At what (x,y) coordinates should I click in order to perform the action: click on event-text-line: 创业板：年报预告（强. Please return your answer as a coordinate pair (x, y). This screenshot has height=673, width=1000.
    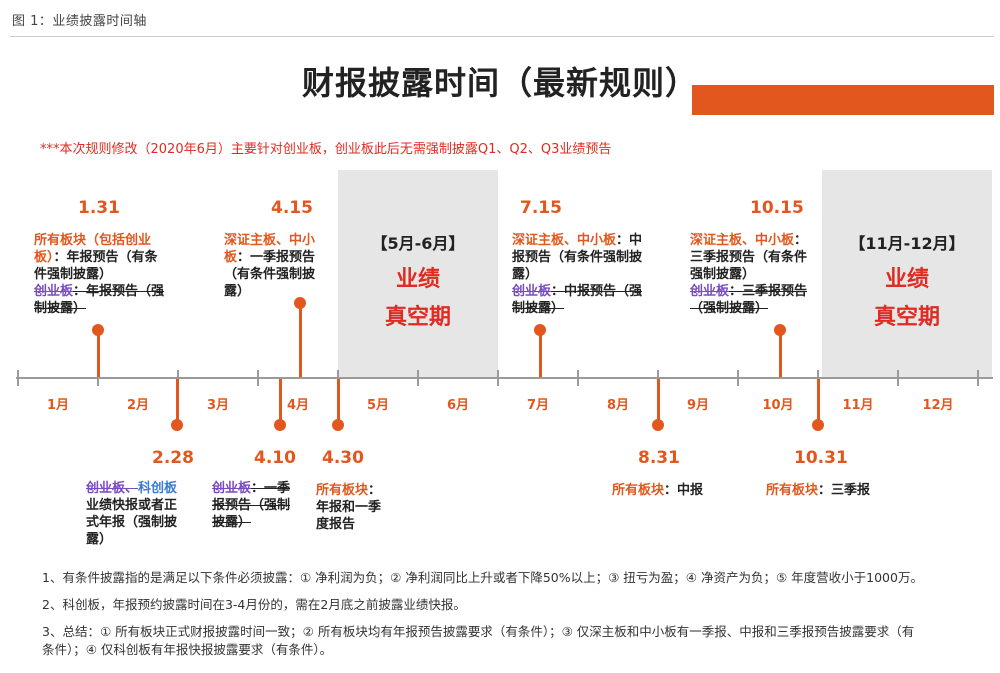
    Looking at the image, I should click on (99, 291).